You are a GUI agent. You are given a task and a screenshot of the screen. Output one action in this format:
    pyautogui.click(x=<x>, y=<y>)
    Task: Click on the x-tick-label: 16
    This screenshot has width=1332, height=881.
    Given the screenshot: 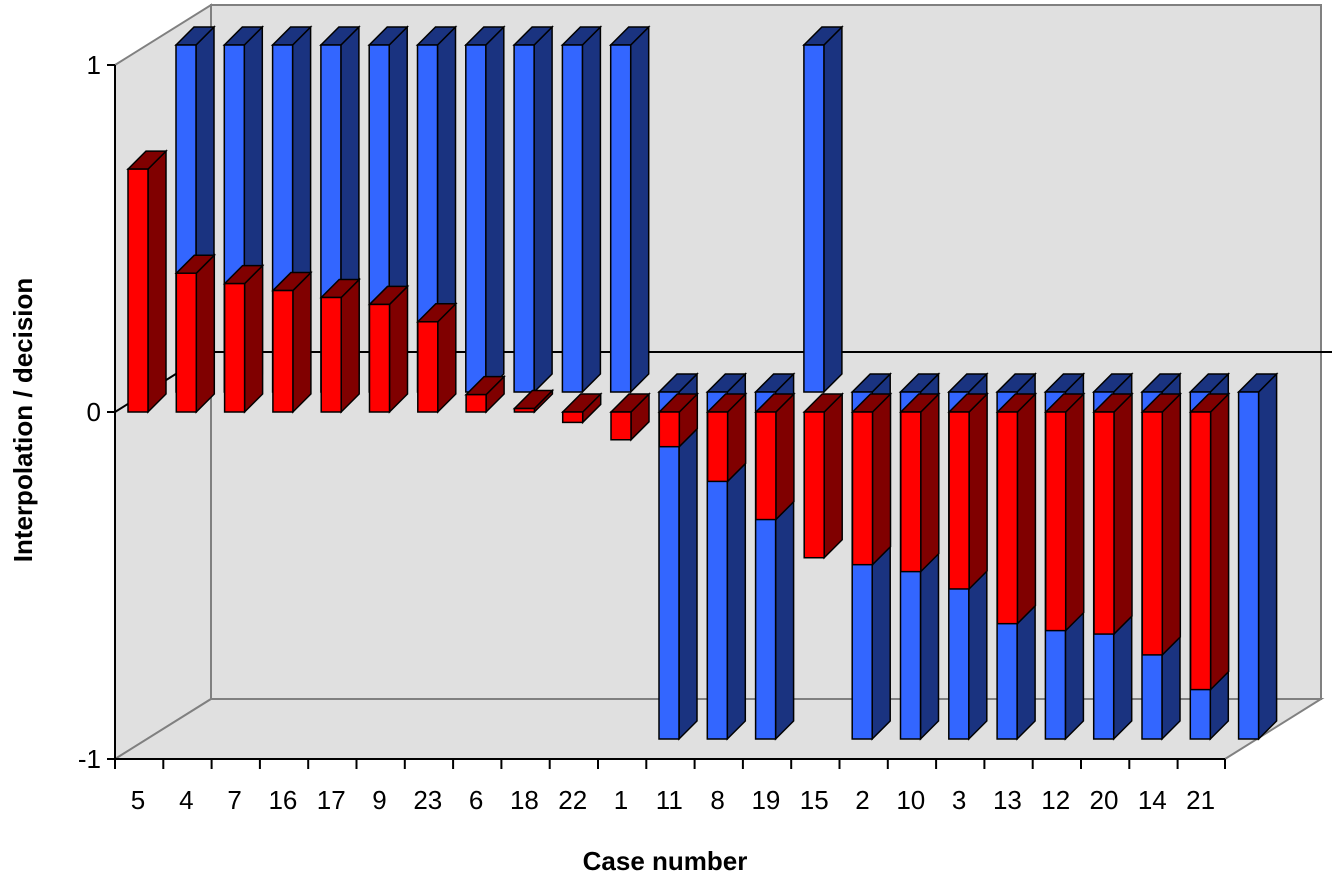 What is the action you would take?
    pyautogui.click(x=282, y=800)
    